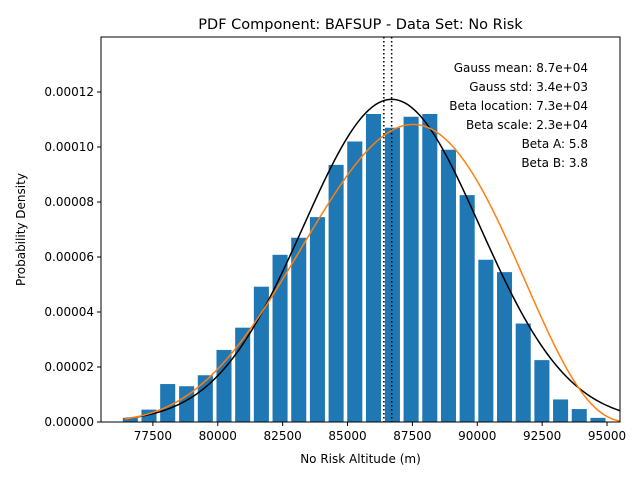 This screenshot has height=480, width=640. Describe the element at coordinates (477, 436) in the screenshot. I see `x-tick-label: 90000` at that location.